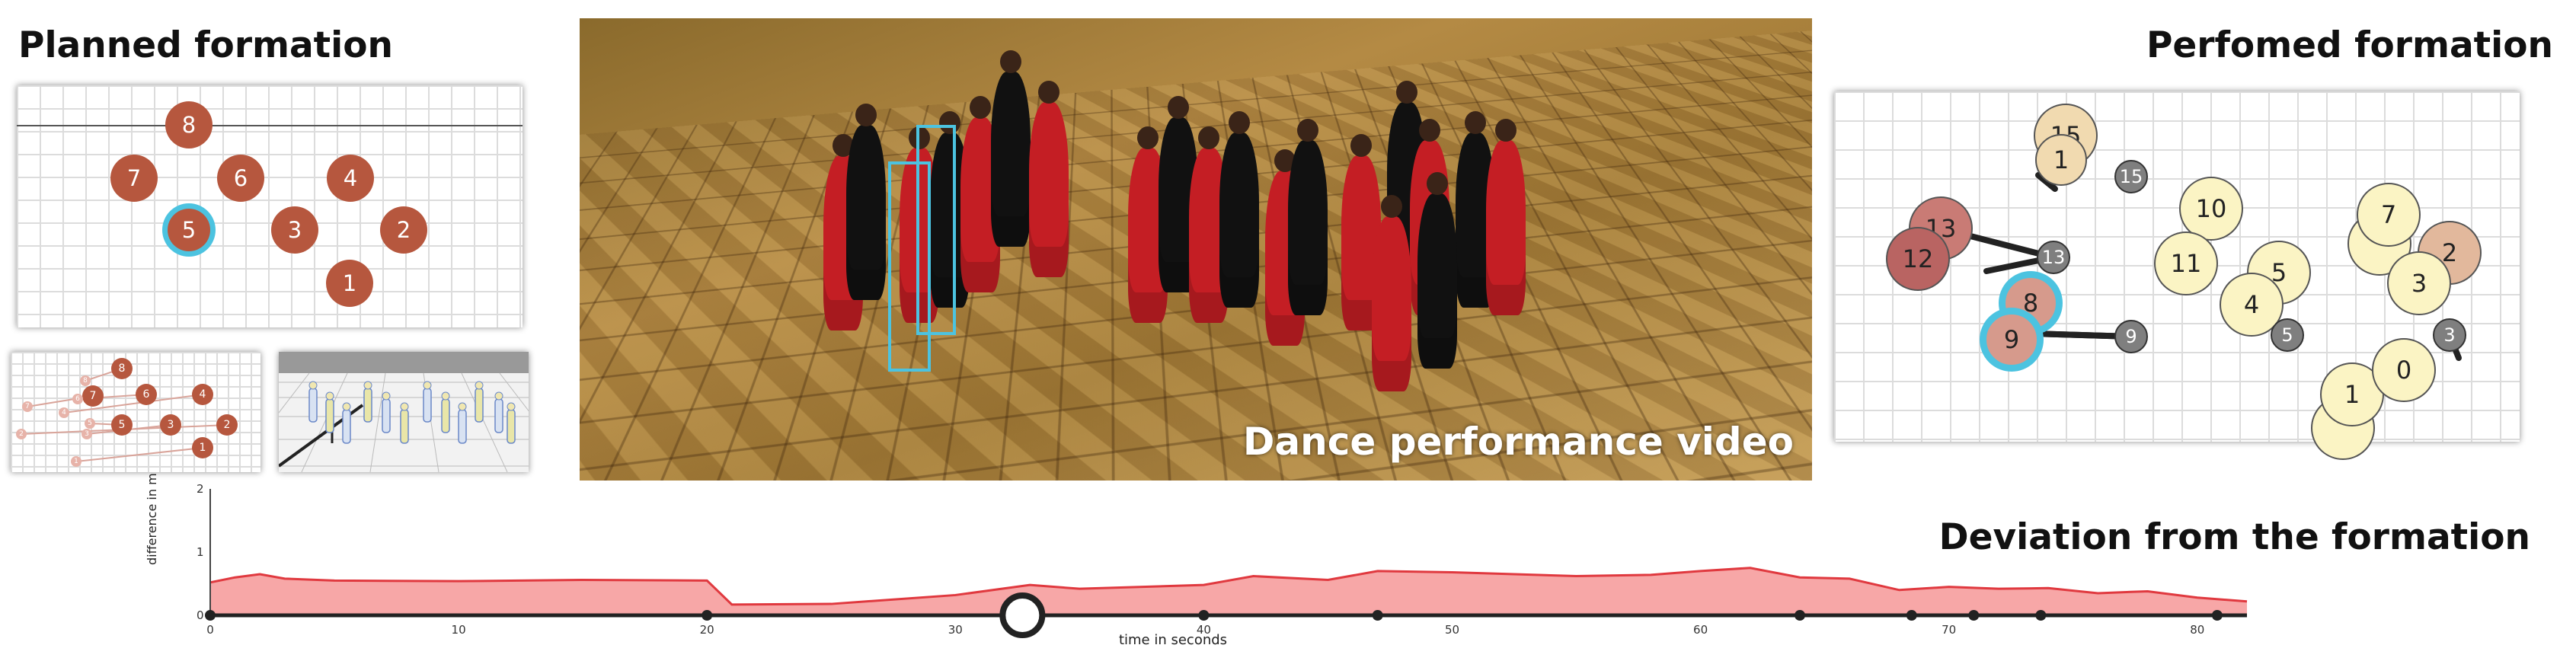 The height and width of the screenshot is (661, 2576). Describe the element at coordinates (955, 630) in the screenshot. I see `x-tick-label: 30` at that location.